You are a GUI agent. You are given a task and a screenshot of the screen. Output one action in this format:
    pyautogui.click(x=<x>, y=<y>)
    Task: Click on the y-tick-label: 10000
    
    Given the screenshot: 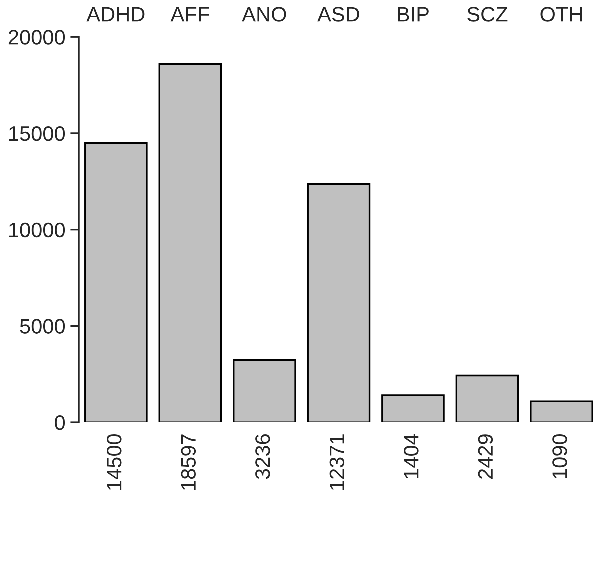 What is the action you would take?
    pyautogui.click(x=38, y=230)
    